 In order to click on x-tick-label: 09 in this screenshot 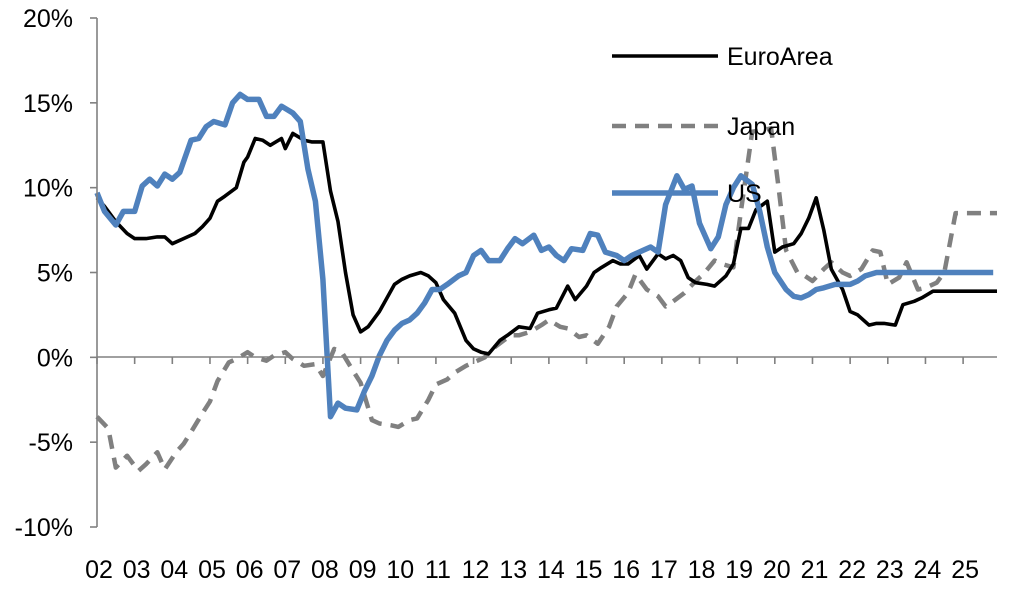, I will do `click(363, 570)`.